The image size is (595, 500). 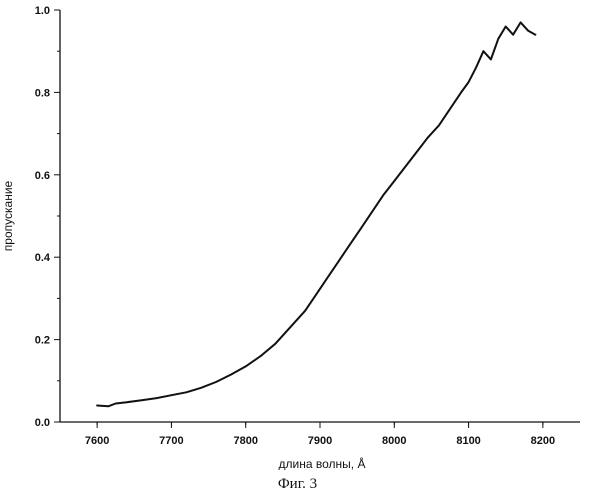 What do you see at coordinates (97, 441) in the screenshot?
I see `x-tick-label: 7600` at bounding box center [97, 441].